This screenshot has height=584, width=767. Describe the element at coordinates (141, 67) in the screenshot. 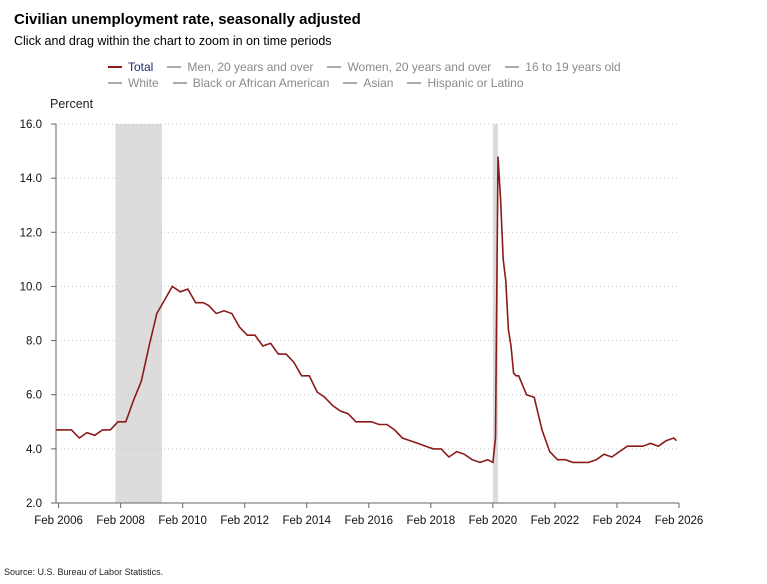

I see `legend-label: Total` at that location.